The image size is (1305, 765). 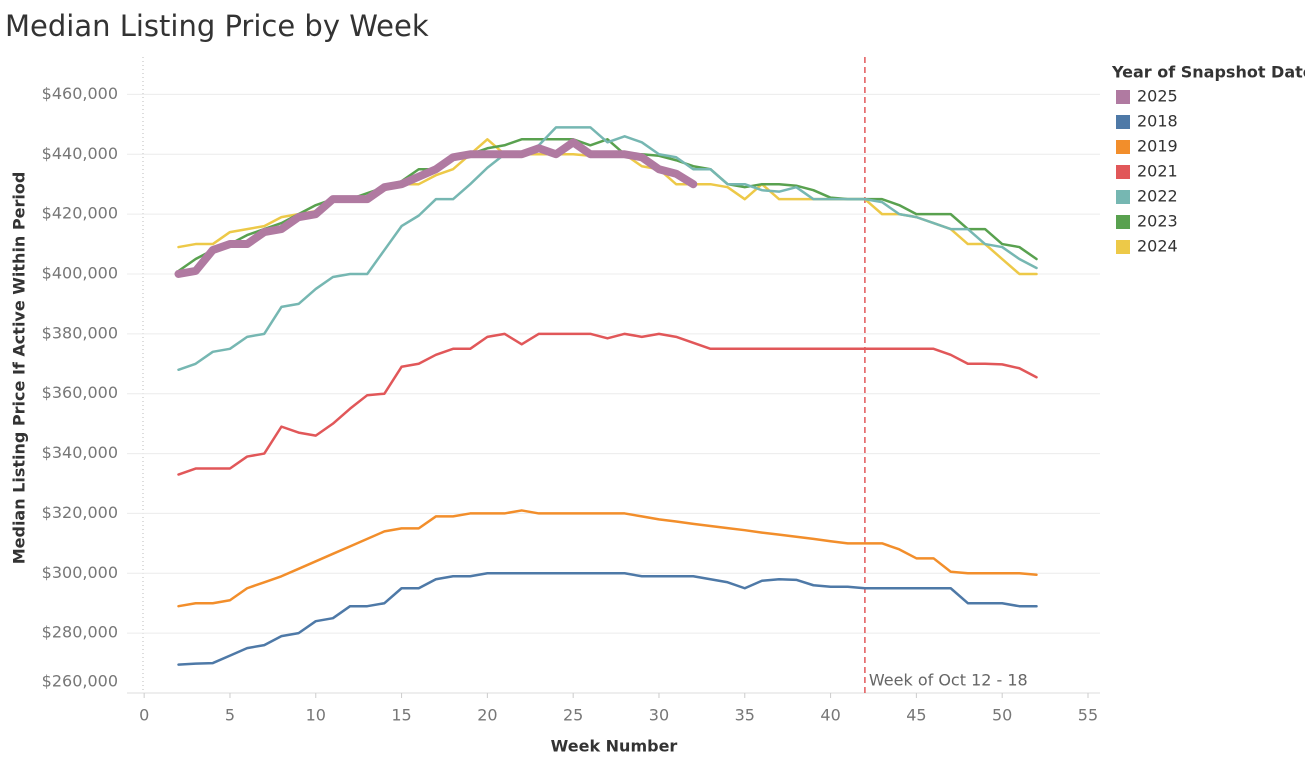 I want to click on x-axis-label: Week Number, so click(x=614, y=746).